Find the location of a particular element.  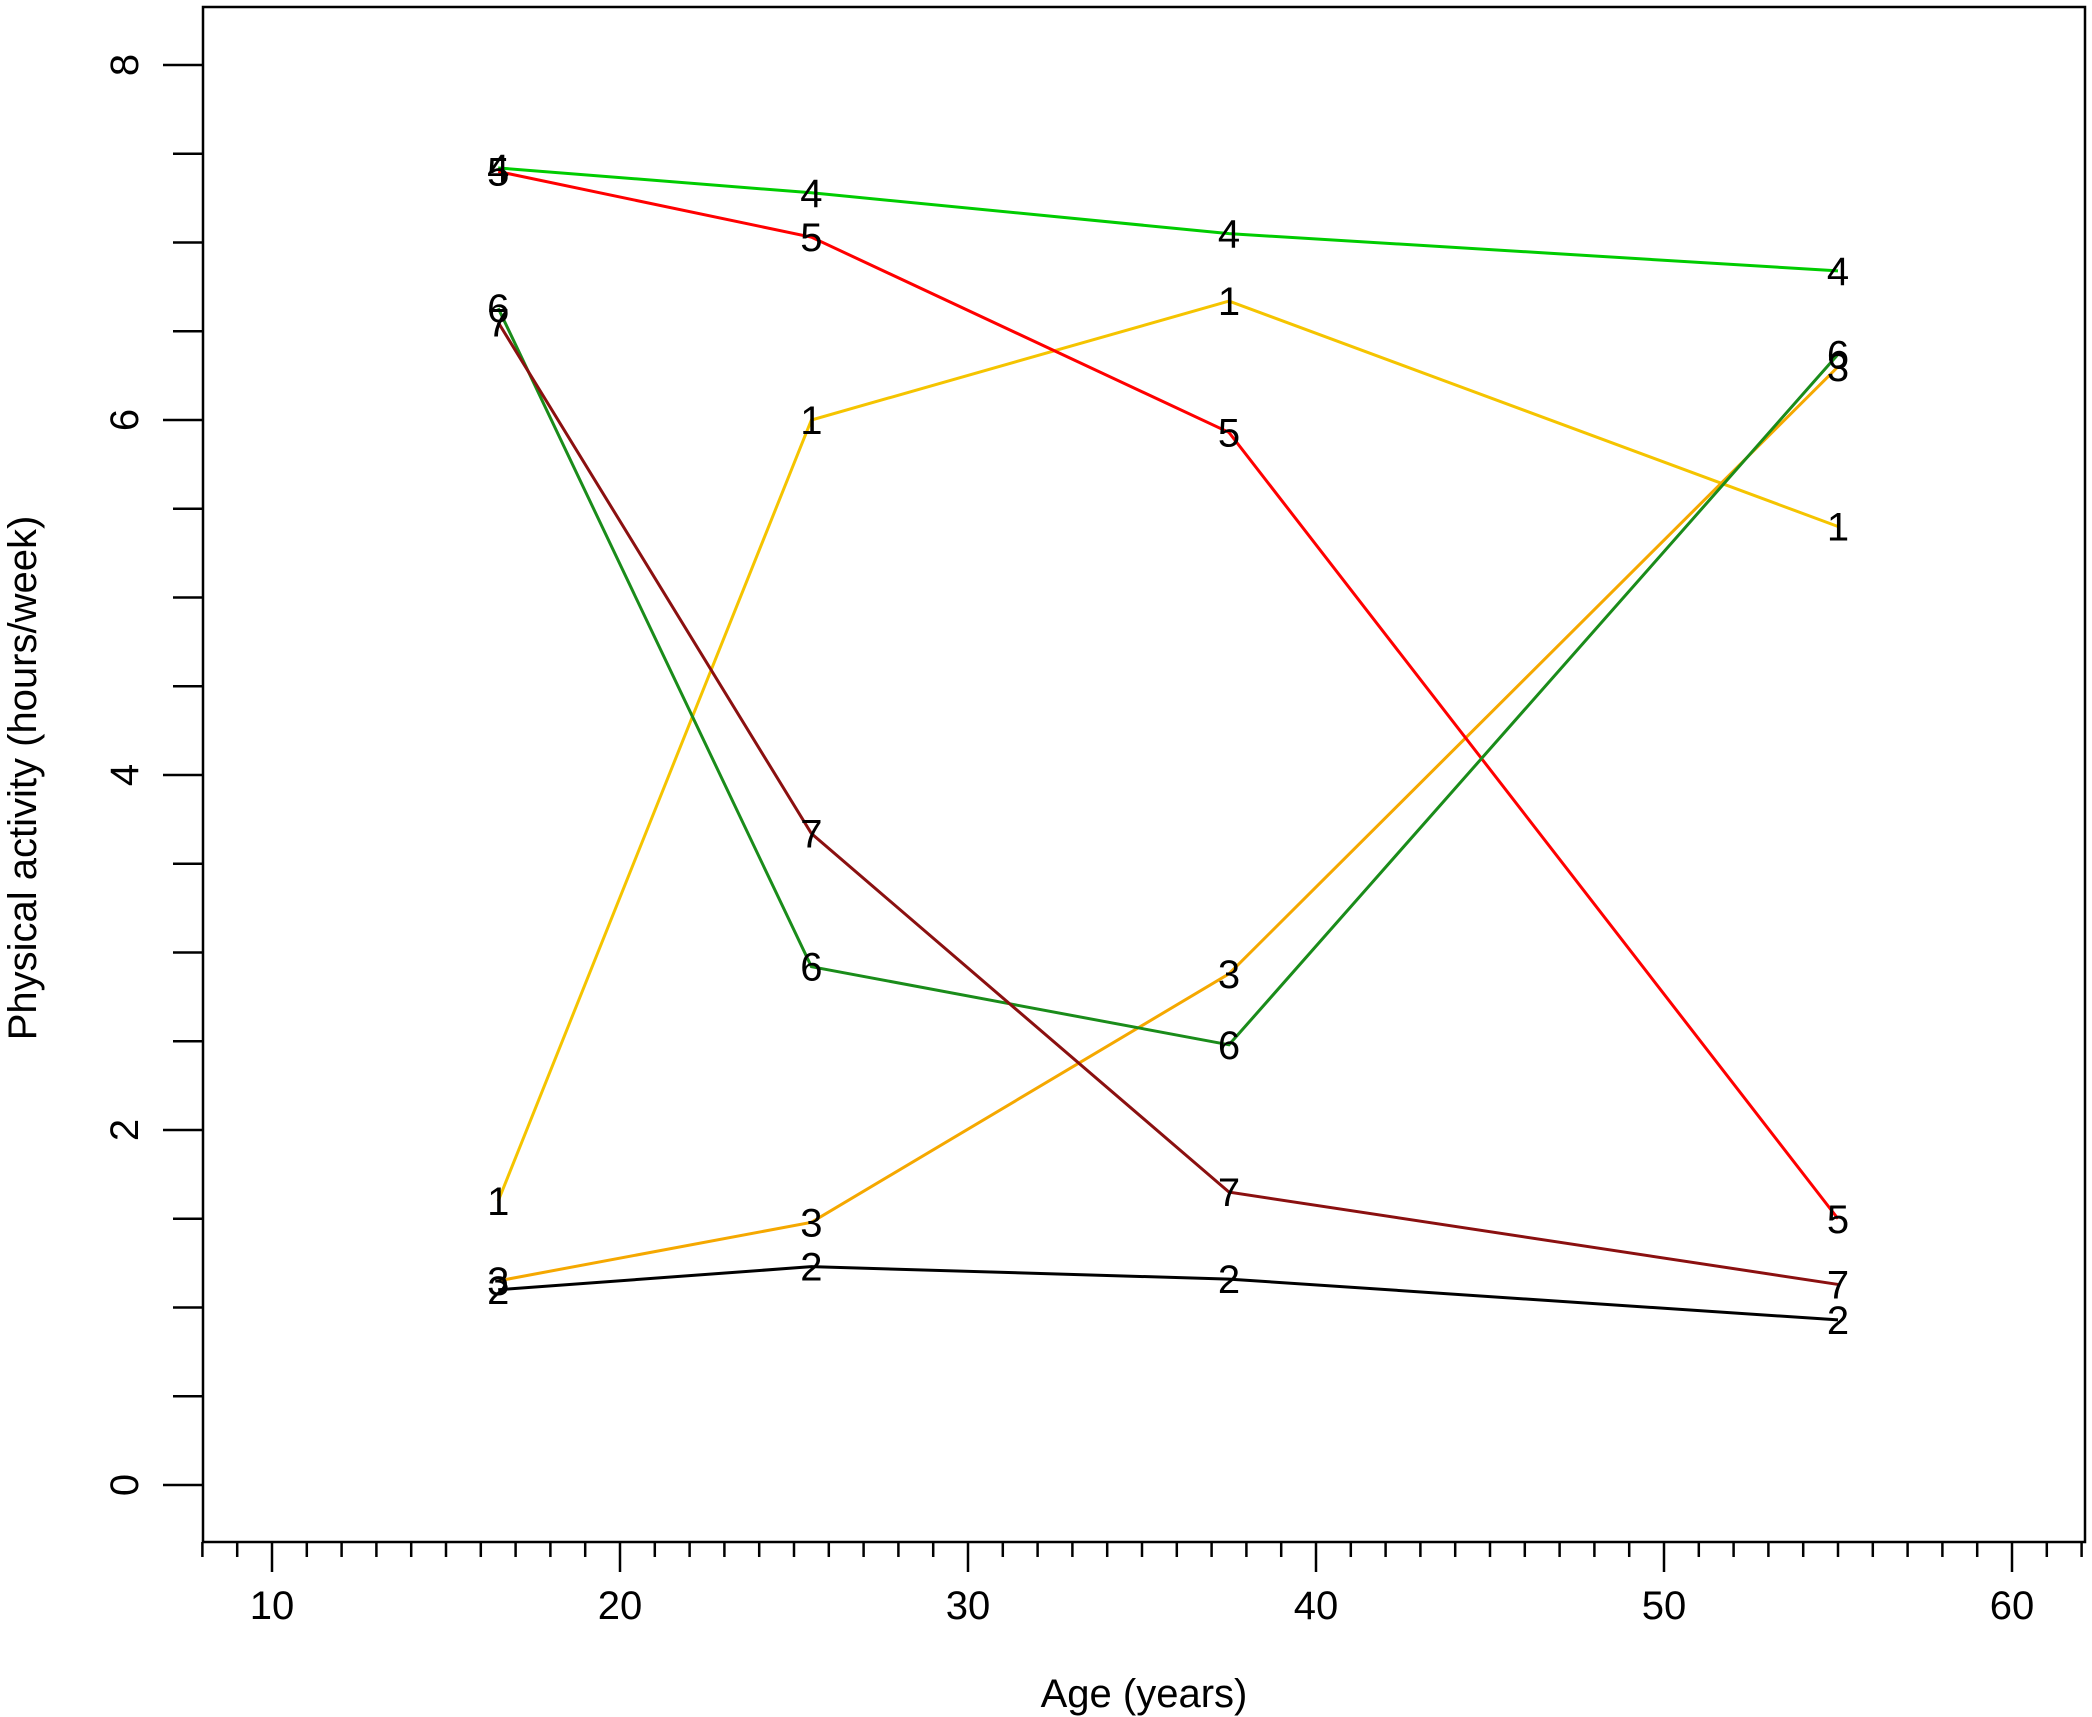

x-tick-label: 50 is located at coordinates (1664, 1606).